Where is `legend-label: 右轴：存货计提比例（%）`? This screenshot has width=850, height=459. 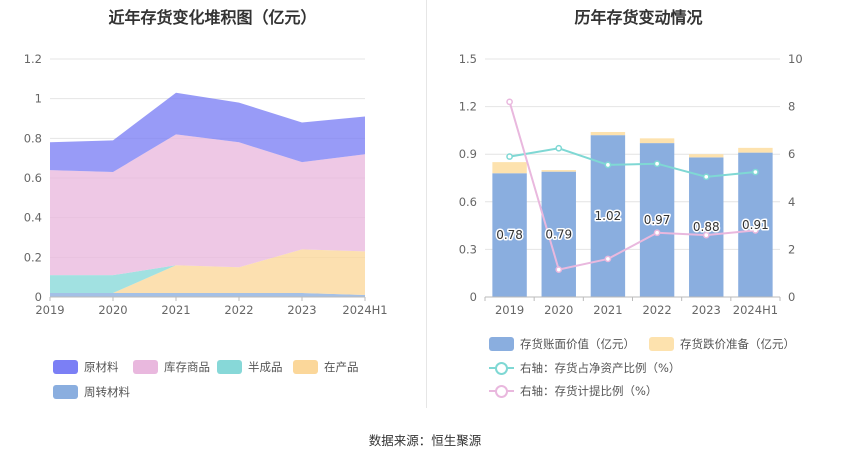
legend-label: 右轴：存货计提比例（%） is located at coordinates (589, 391).